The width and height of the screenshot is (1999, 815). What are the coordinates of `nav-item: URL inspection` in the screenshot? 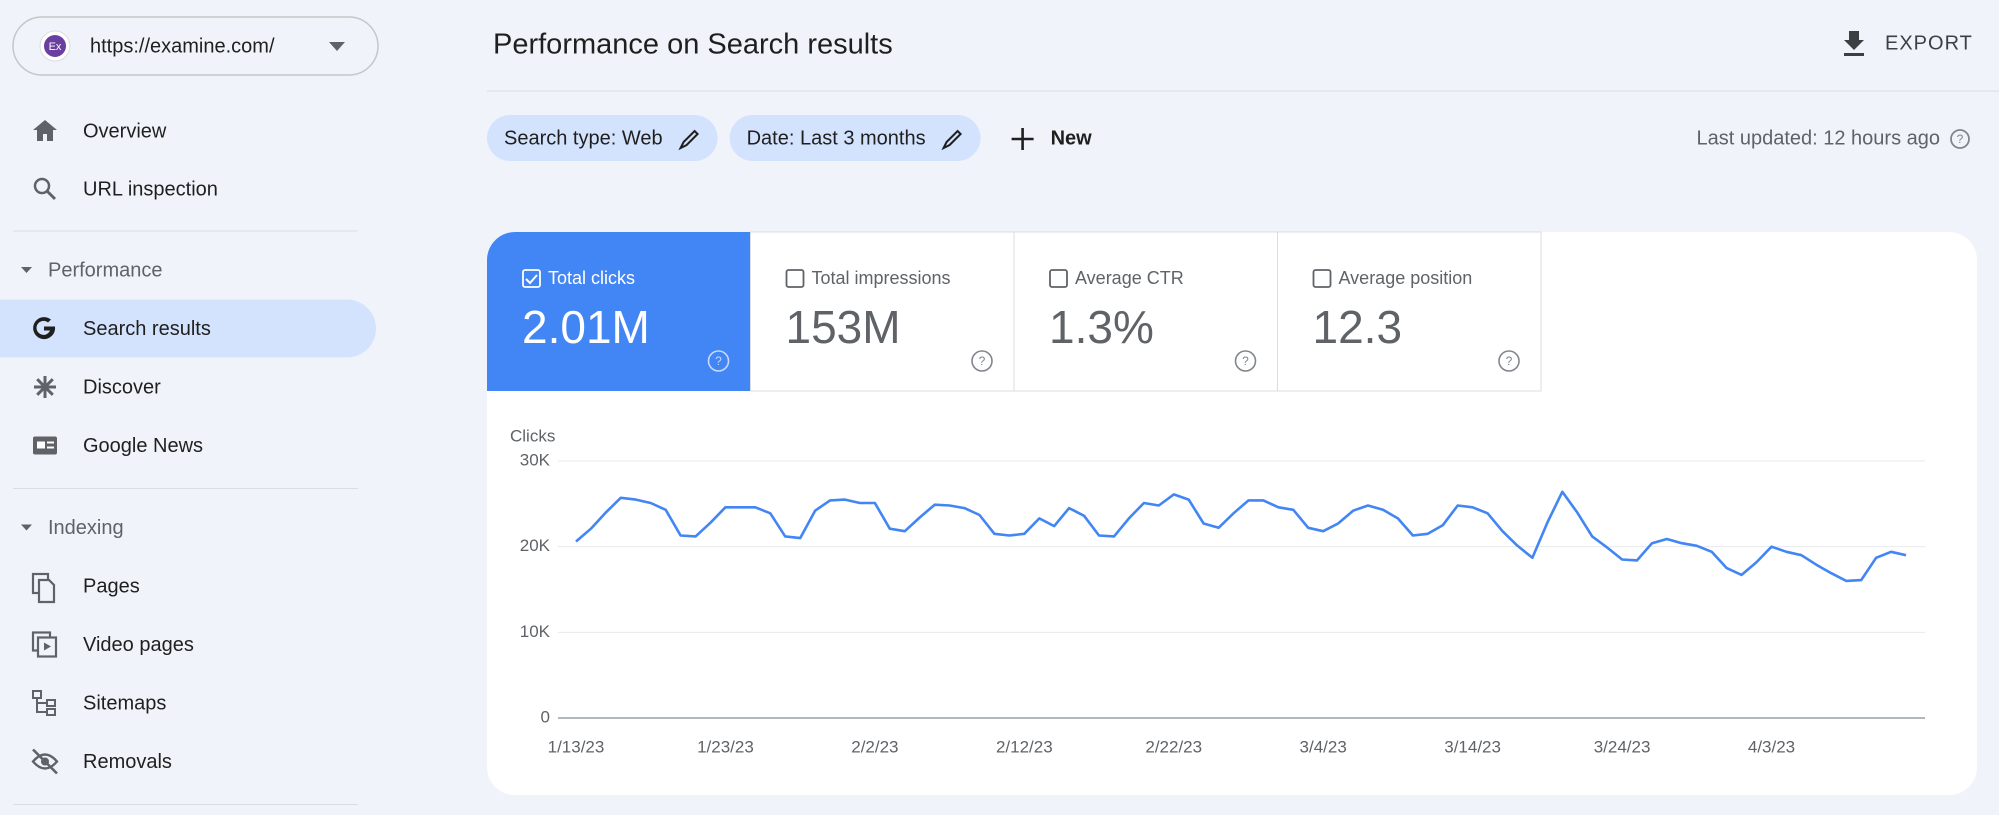 It's located at (125, 189).